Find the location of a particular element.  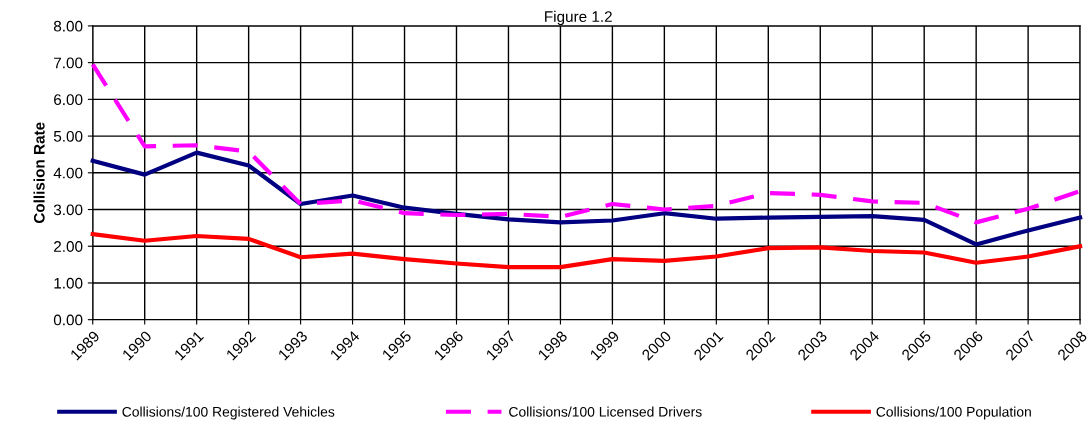

y-tick-label: 1.00 is located at coordinates (68, 283).